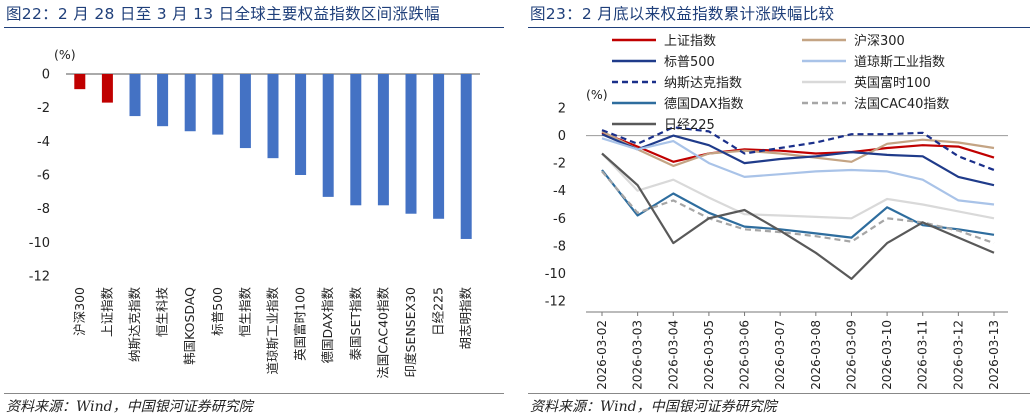 This screenshot has height=419, width=1036. Describe the element at coordinates (562, 136) in the screenshot. I see `line-y-tick-label: 0` at that location.